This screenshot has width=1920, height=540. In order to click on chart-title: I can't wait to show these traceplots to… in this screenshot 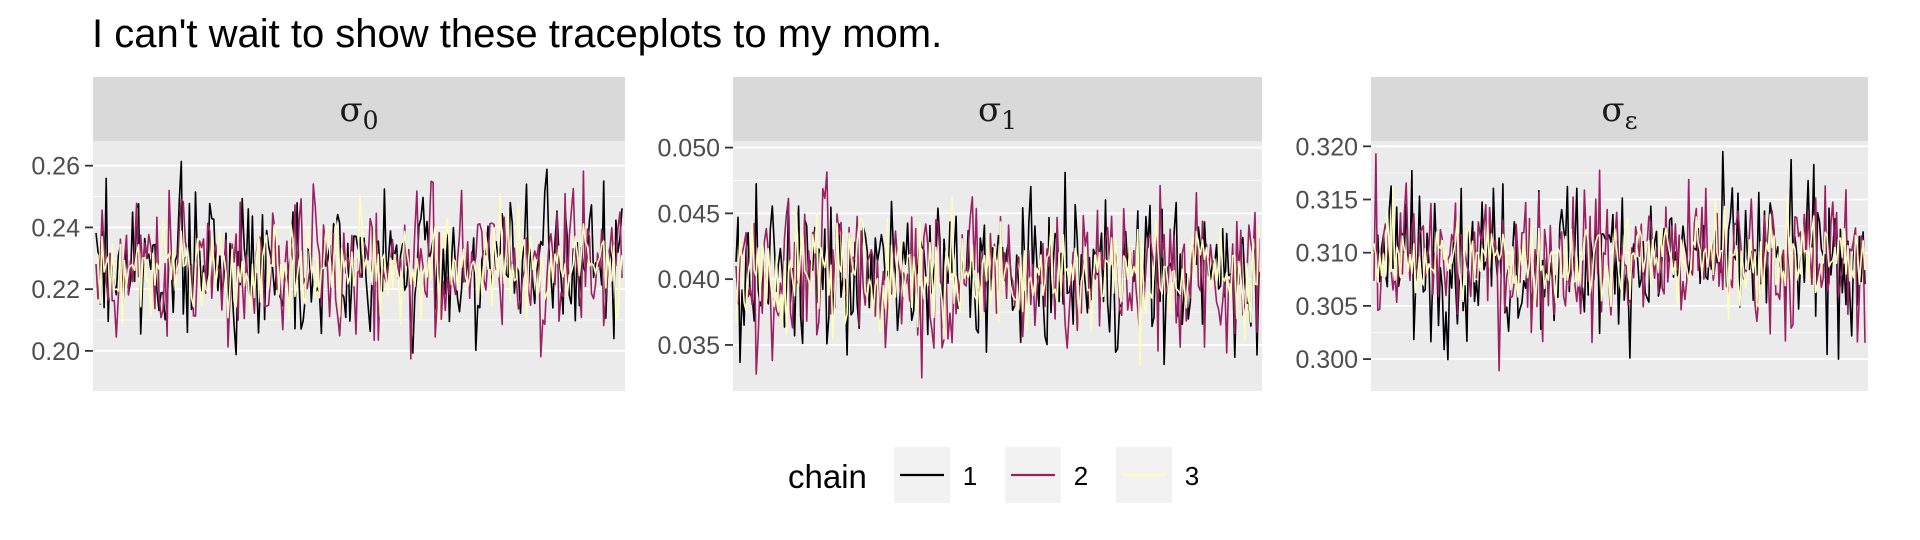, I will do `click(517, 34)`.